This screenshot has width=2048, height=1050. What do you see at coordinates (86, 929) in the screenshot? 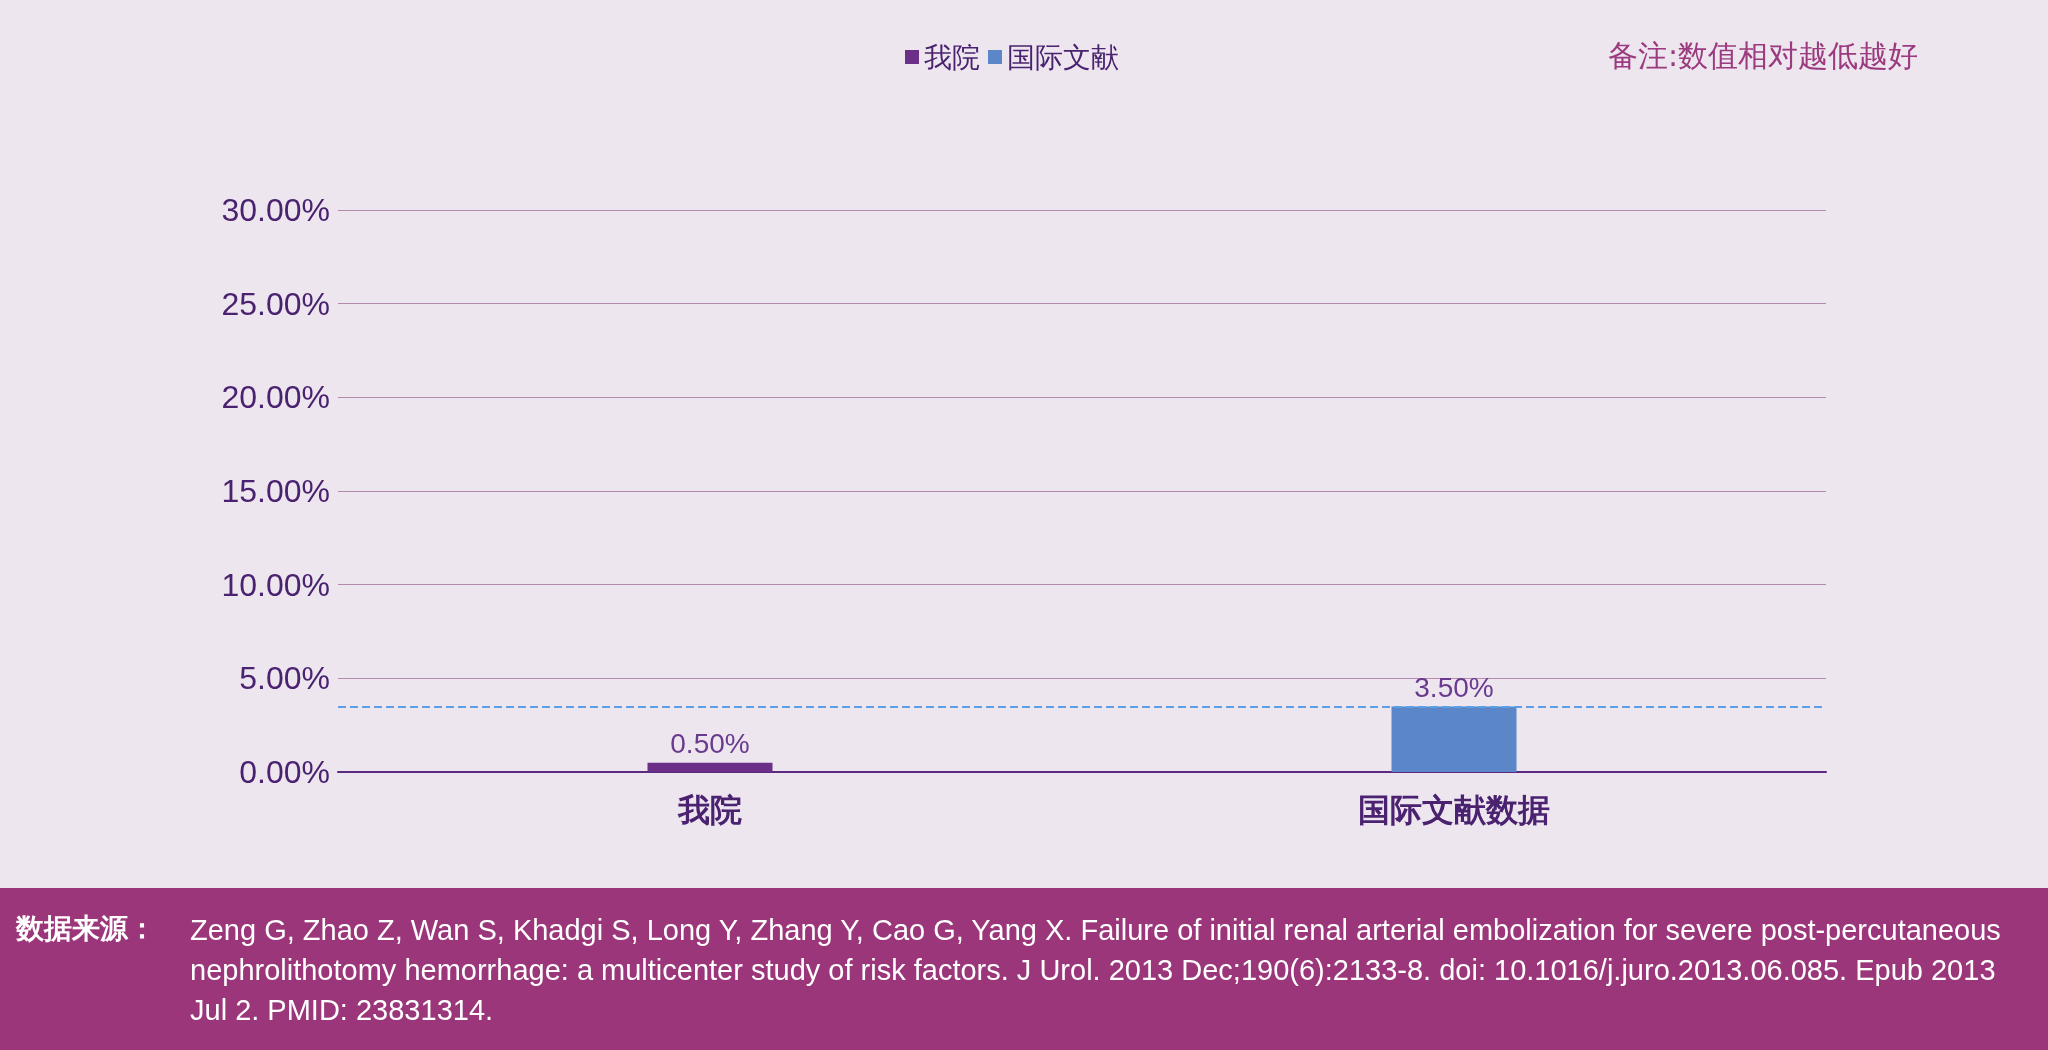
I see `source-note: 数据来源：` at bounding box center [86, 929].